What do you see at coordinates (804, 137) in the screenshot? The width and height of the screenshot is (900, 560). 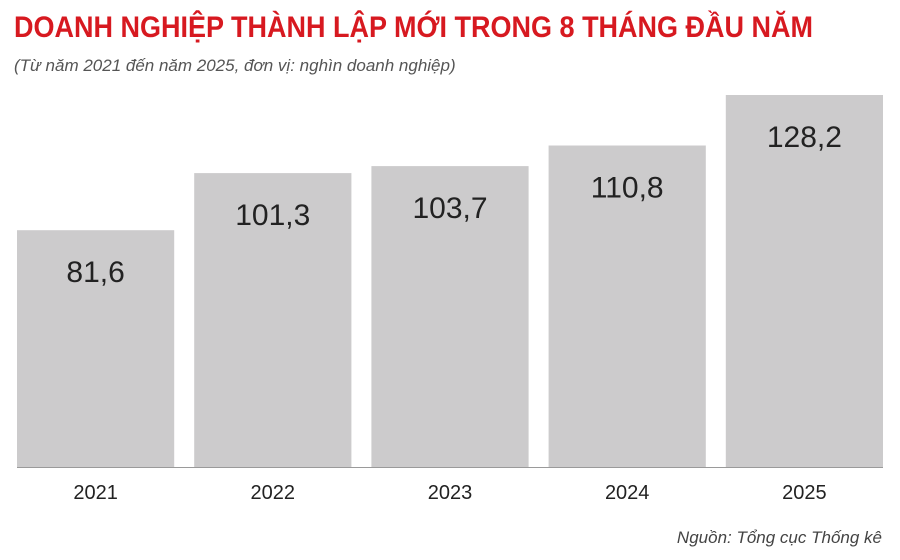 I see `value-label-2025: 128,2` at bounding box center [804, 137].